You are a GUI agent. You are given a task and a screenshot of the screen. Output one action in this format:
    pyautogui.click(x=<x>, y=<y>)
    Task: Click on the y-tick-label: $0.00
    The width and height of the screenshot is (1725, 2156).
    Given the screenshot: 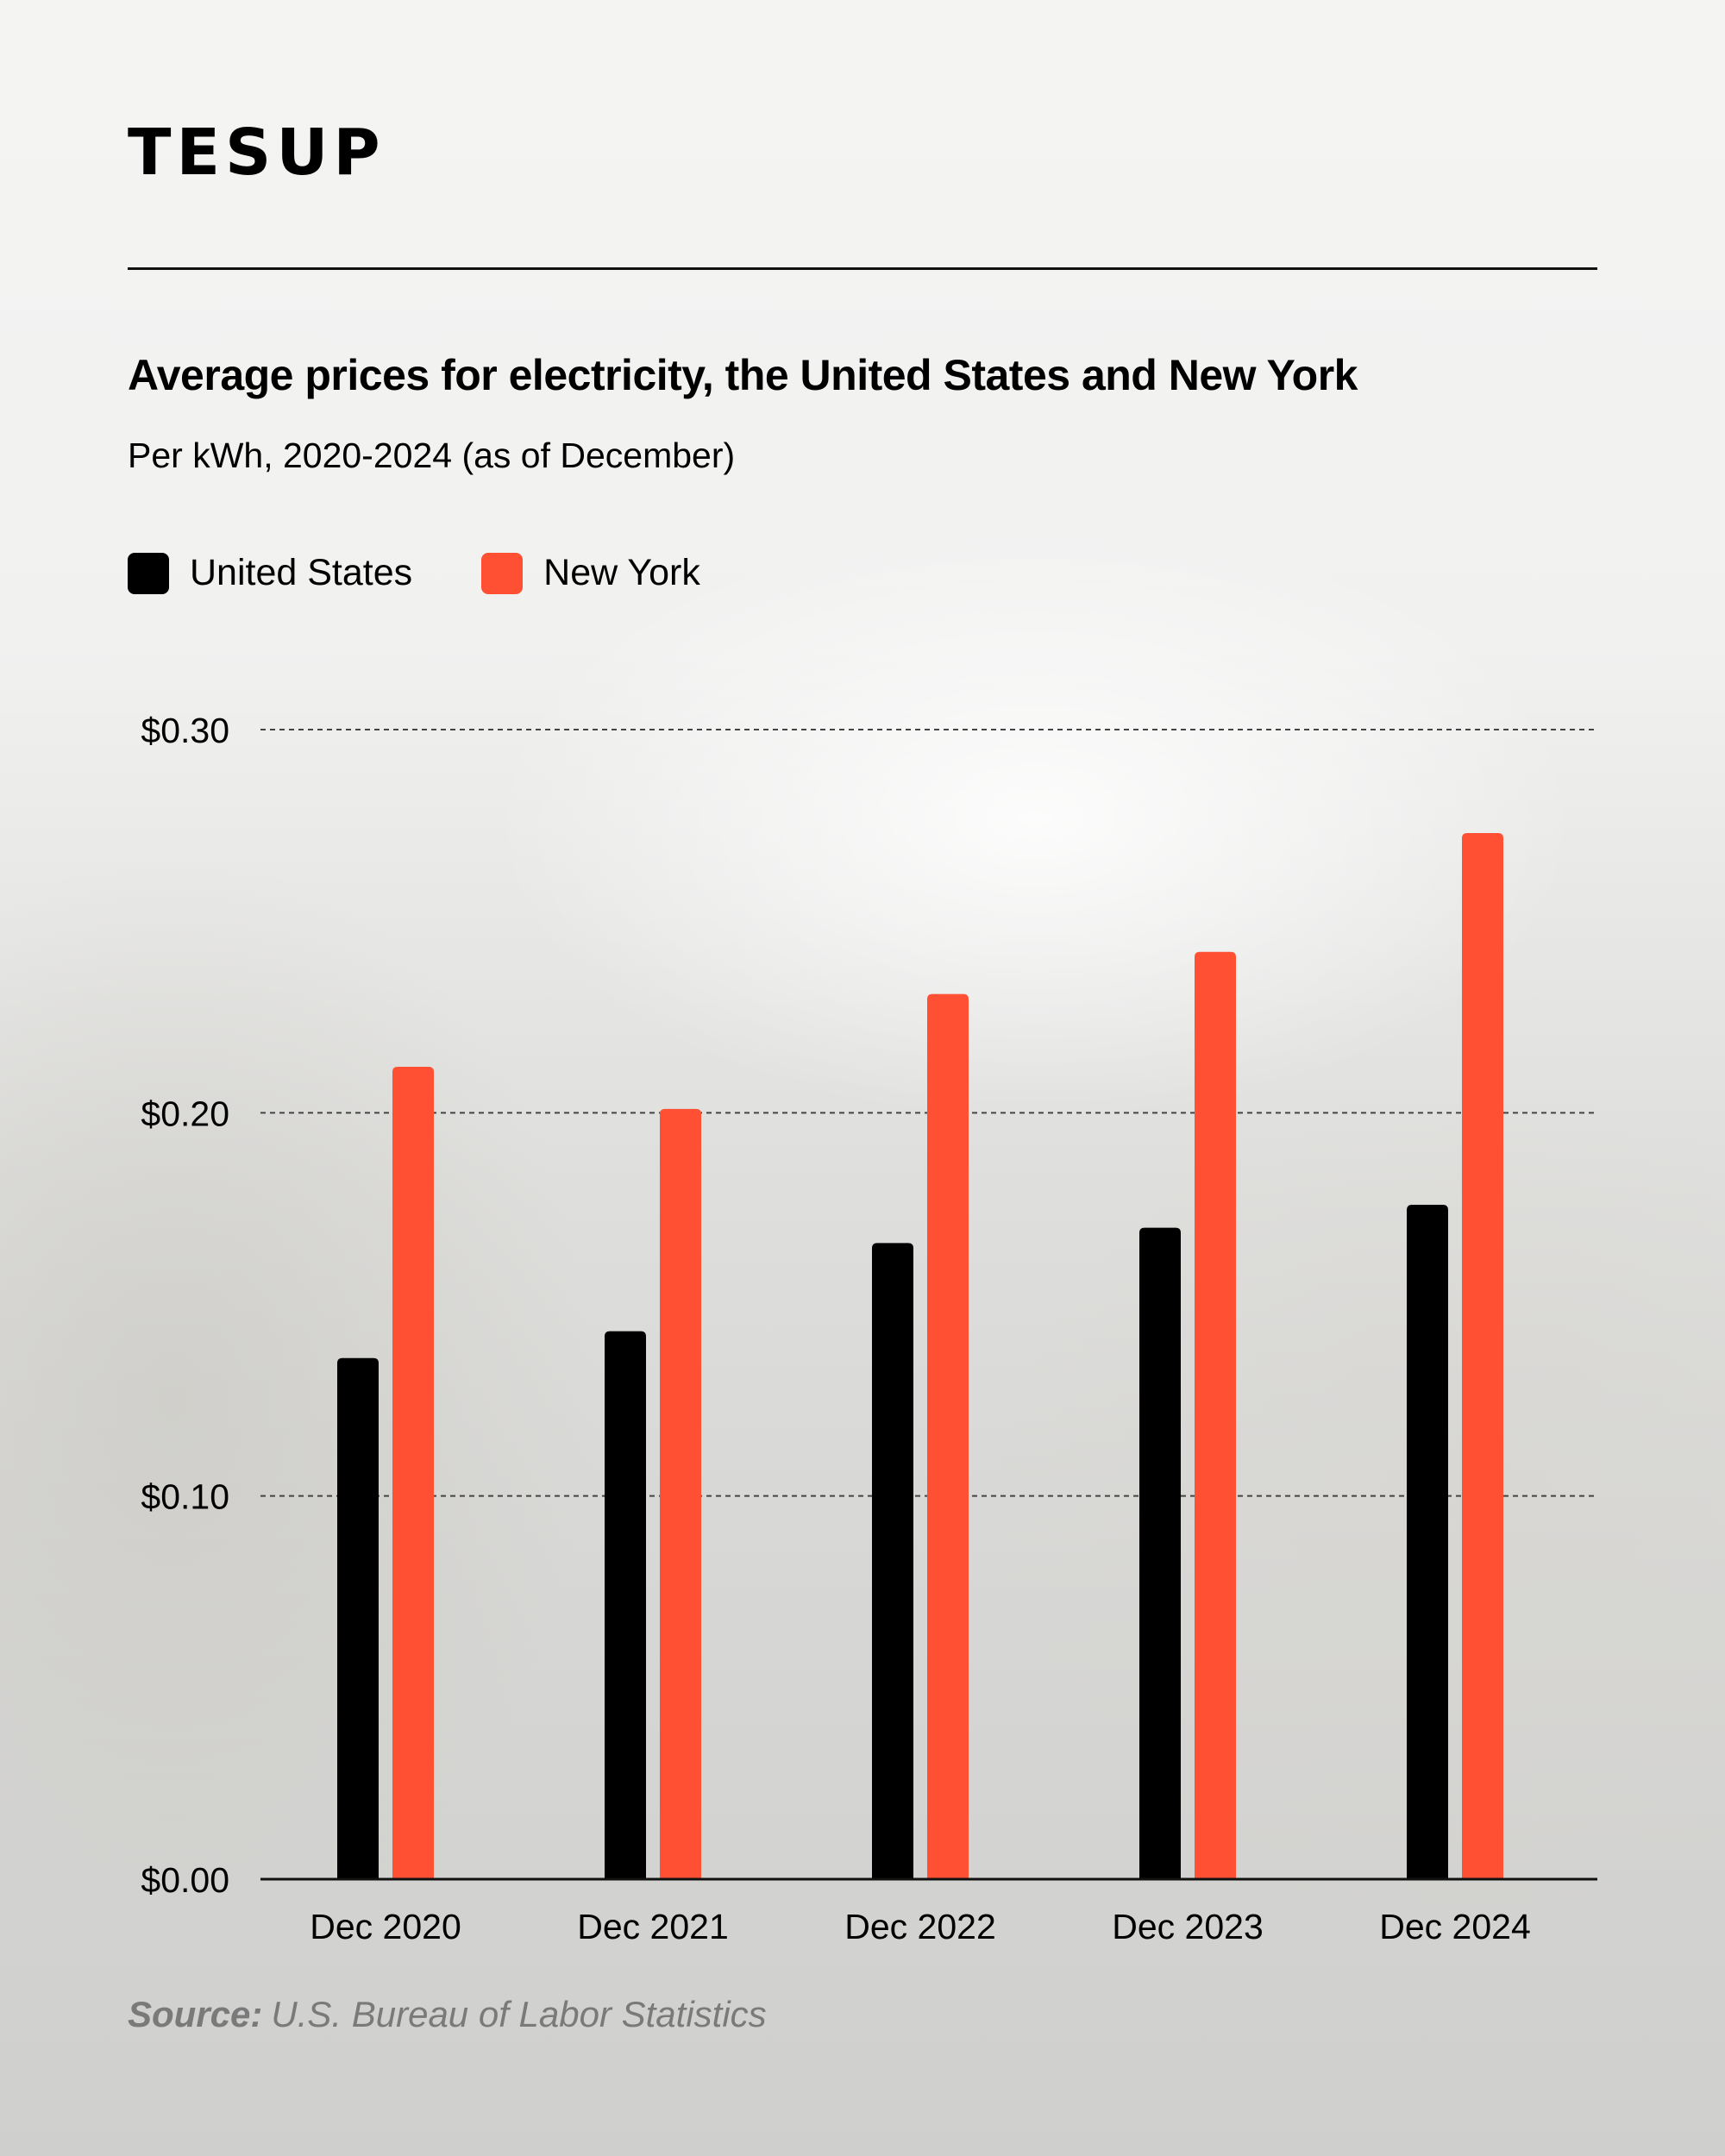 What is the action you would take?
    pyautogui.click(x=185, y=1880)
    